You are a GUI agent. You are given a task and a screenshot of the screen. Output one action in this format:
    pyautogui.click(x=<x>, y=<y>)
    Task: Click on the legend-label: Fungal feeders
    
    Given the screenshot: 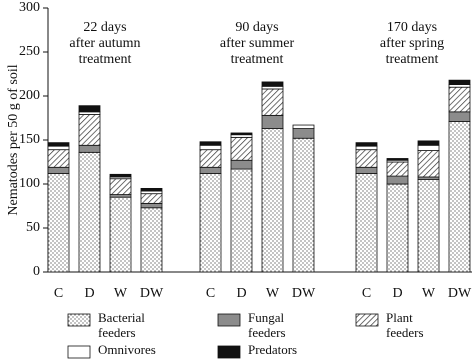 What is the action you would take?
    pyautogui.click(x=267, y=325)
    